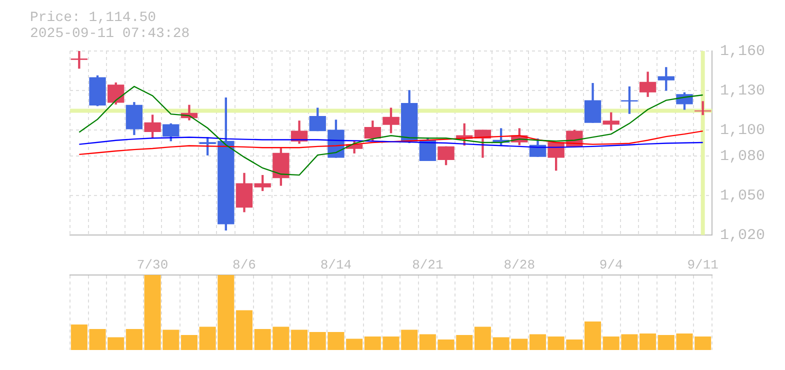 The width and height of the screenshot is (785, 370). Describe the element at coordinates (244, 265) in the screenshot. I see `x-tick-label: 8/6` at that location.